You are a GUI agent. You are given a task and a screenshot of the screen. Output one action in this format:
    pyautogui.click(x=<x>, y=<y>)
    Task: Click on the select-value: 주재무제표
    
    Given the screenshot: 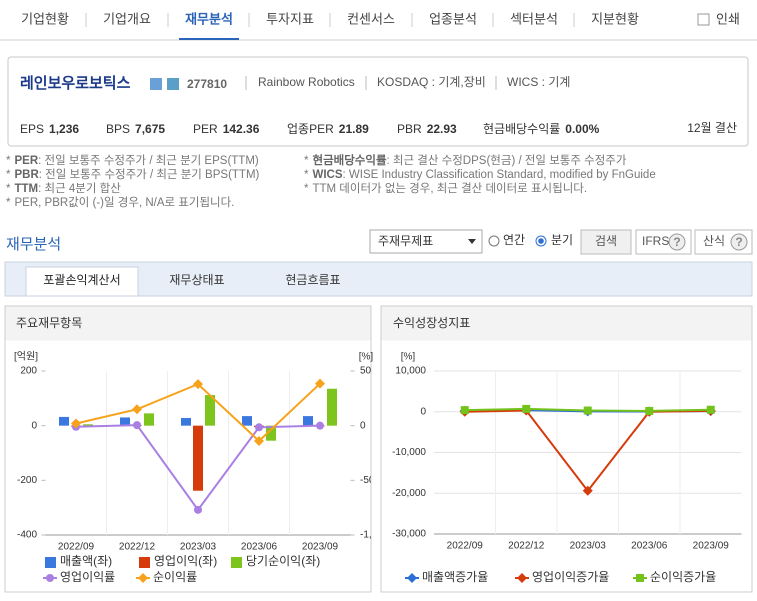 What is the action you would take?
    pyautogui.click(x=405, y=241)
    